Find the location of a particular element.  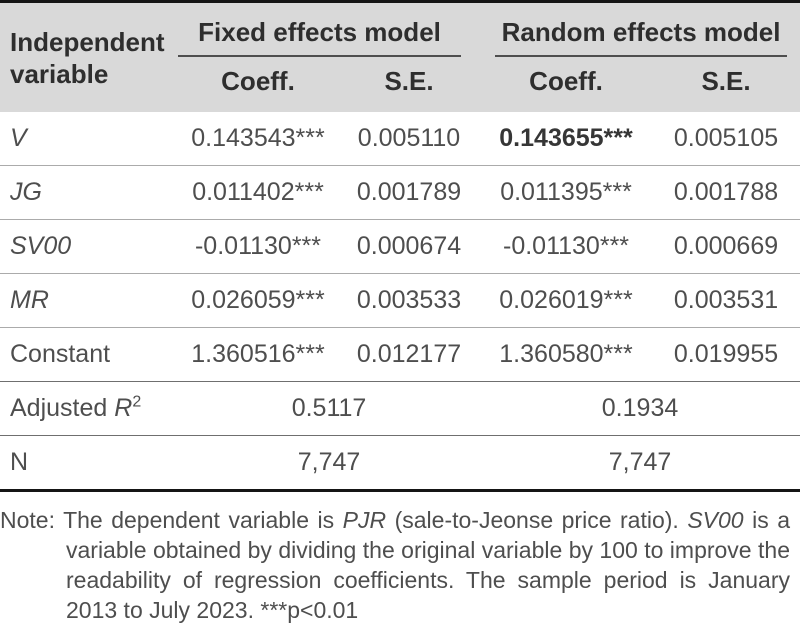

fixed-effects-label: Fixed effects model is located at coordinates (319, 32).